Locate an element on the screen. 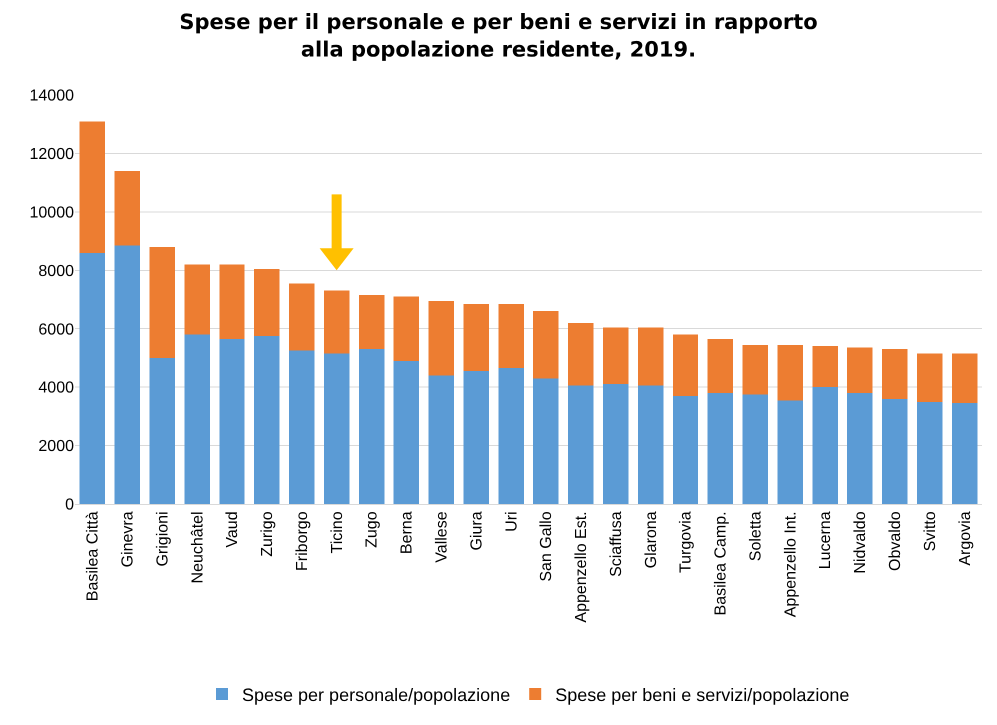 The height and width of the screenshot is (725, 997). x-tick-label: Appenzello Int. is located at coordinates (791, 564).